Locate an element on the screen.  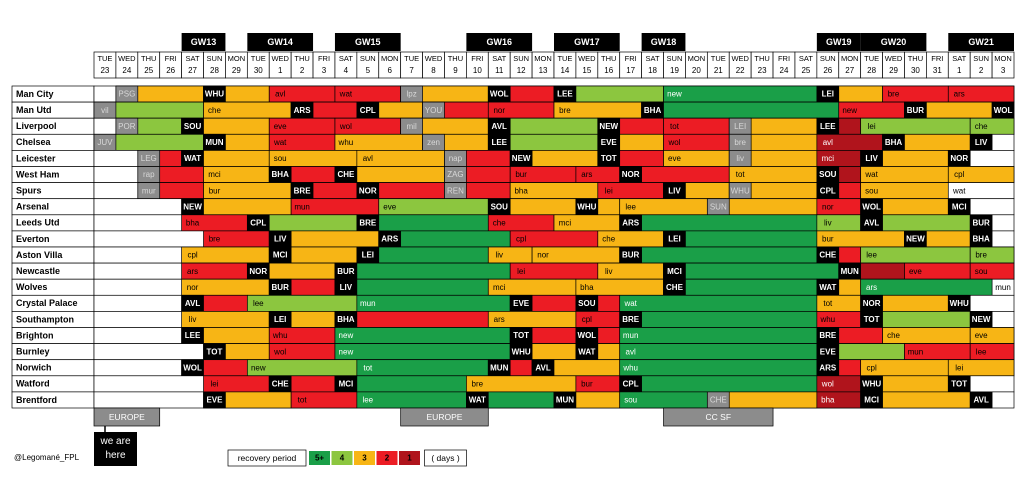
team-name: Burnley is located at coordinates (33, 352).